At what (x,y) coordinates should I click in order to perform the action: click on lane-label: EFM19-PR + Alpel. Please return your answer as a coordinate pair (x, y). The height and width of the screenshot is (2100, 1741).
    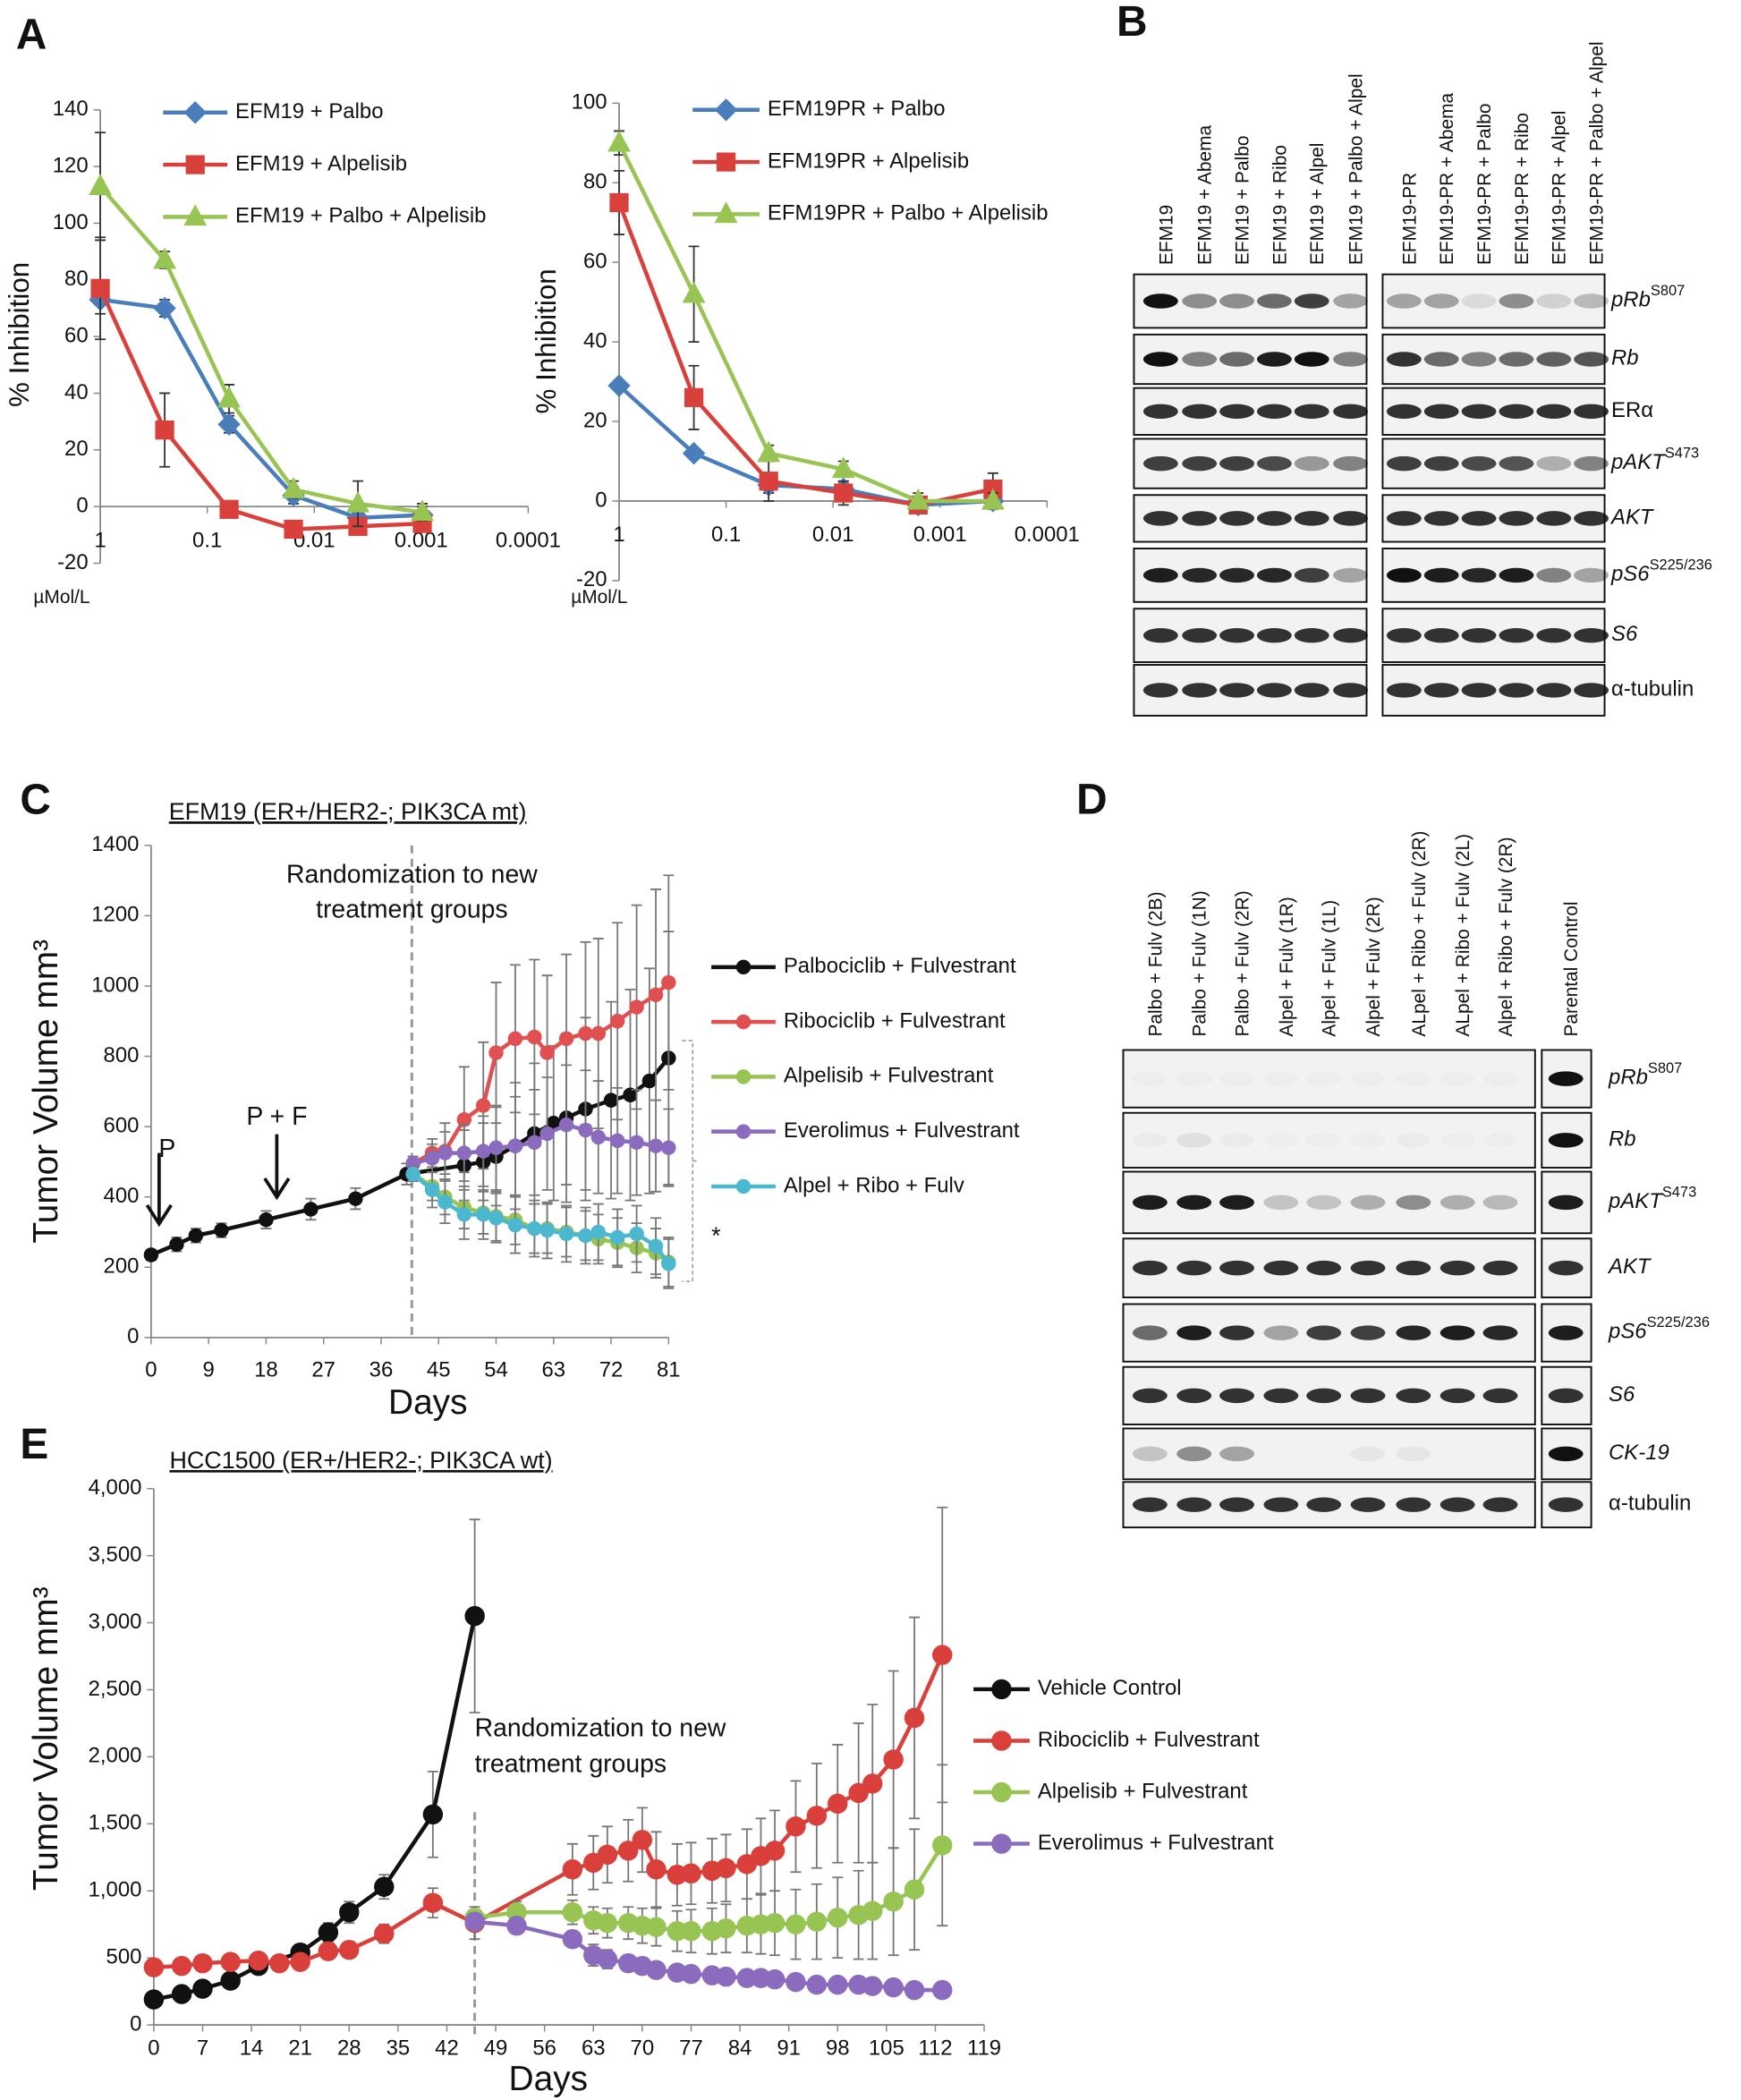
    Looking at the image, I should click on (1560, 188).